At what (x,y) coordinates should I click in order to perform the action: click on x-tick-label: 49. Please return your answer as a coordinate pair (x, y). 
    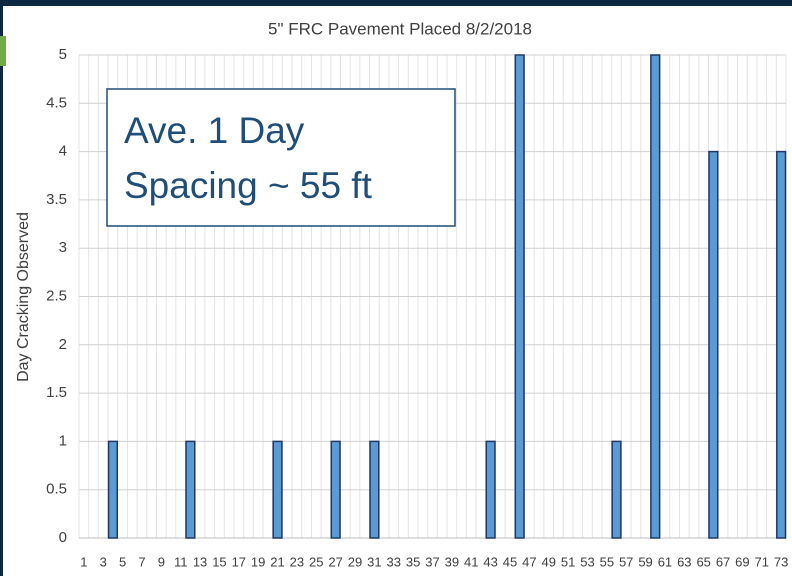
    Looking at the image, I should click on (548, 561).